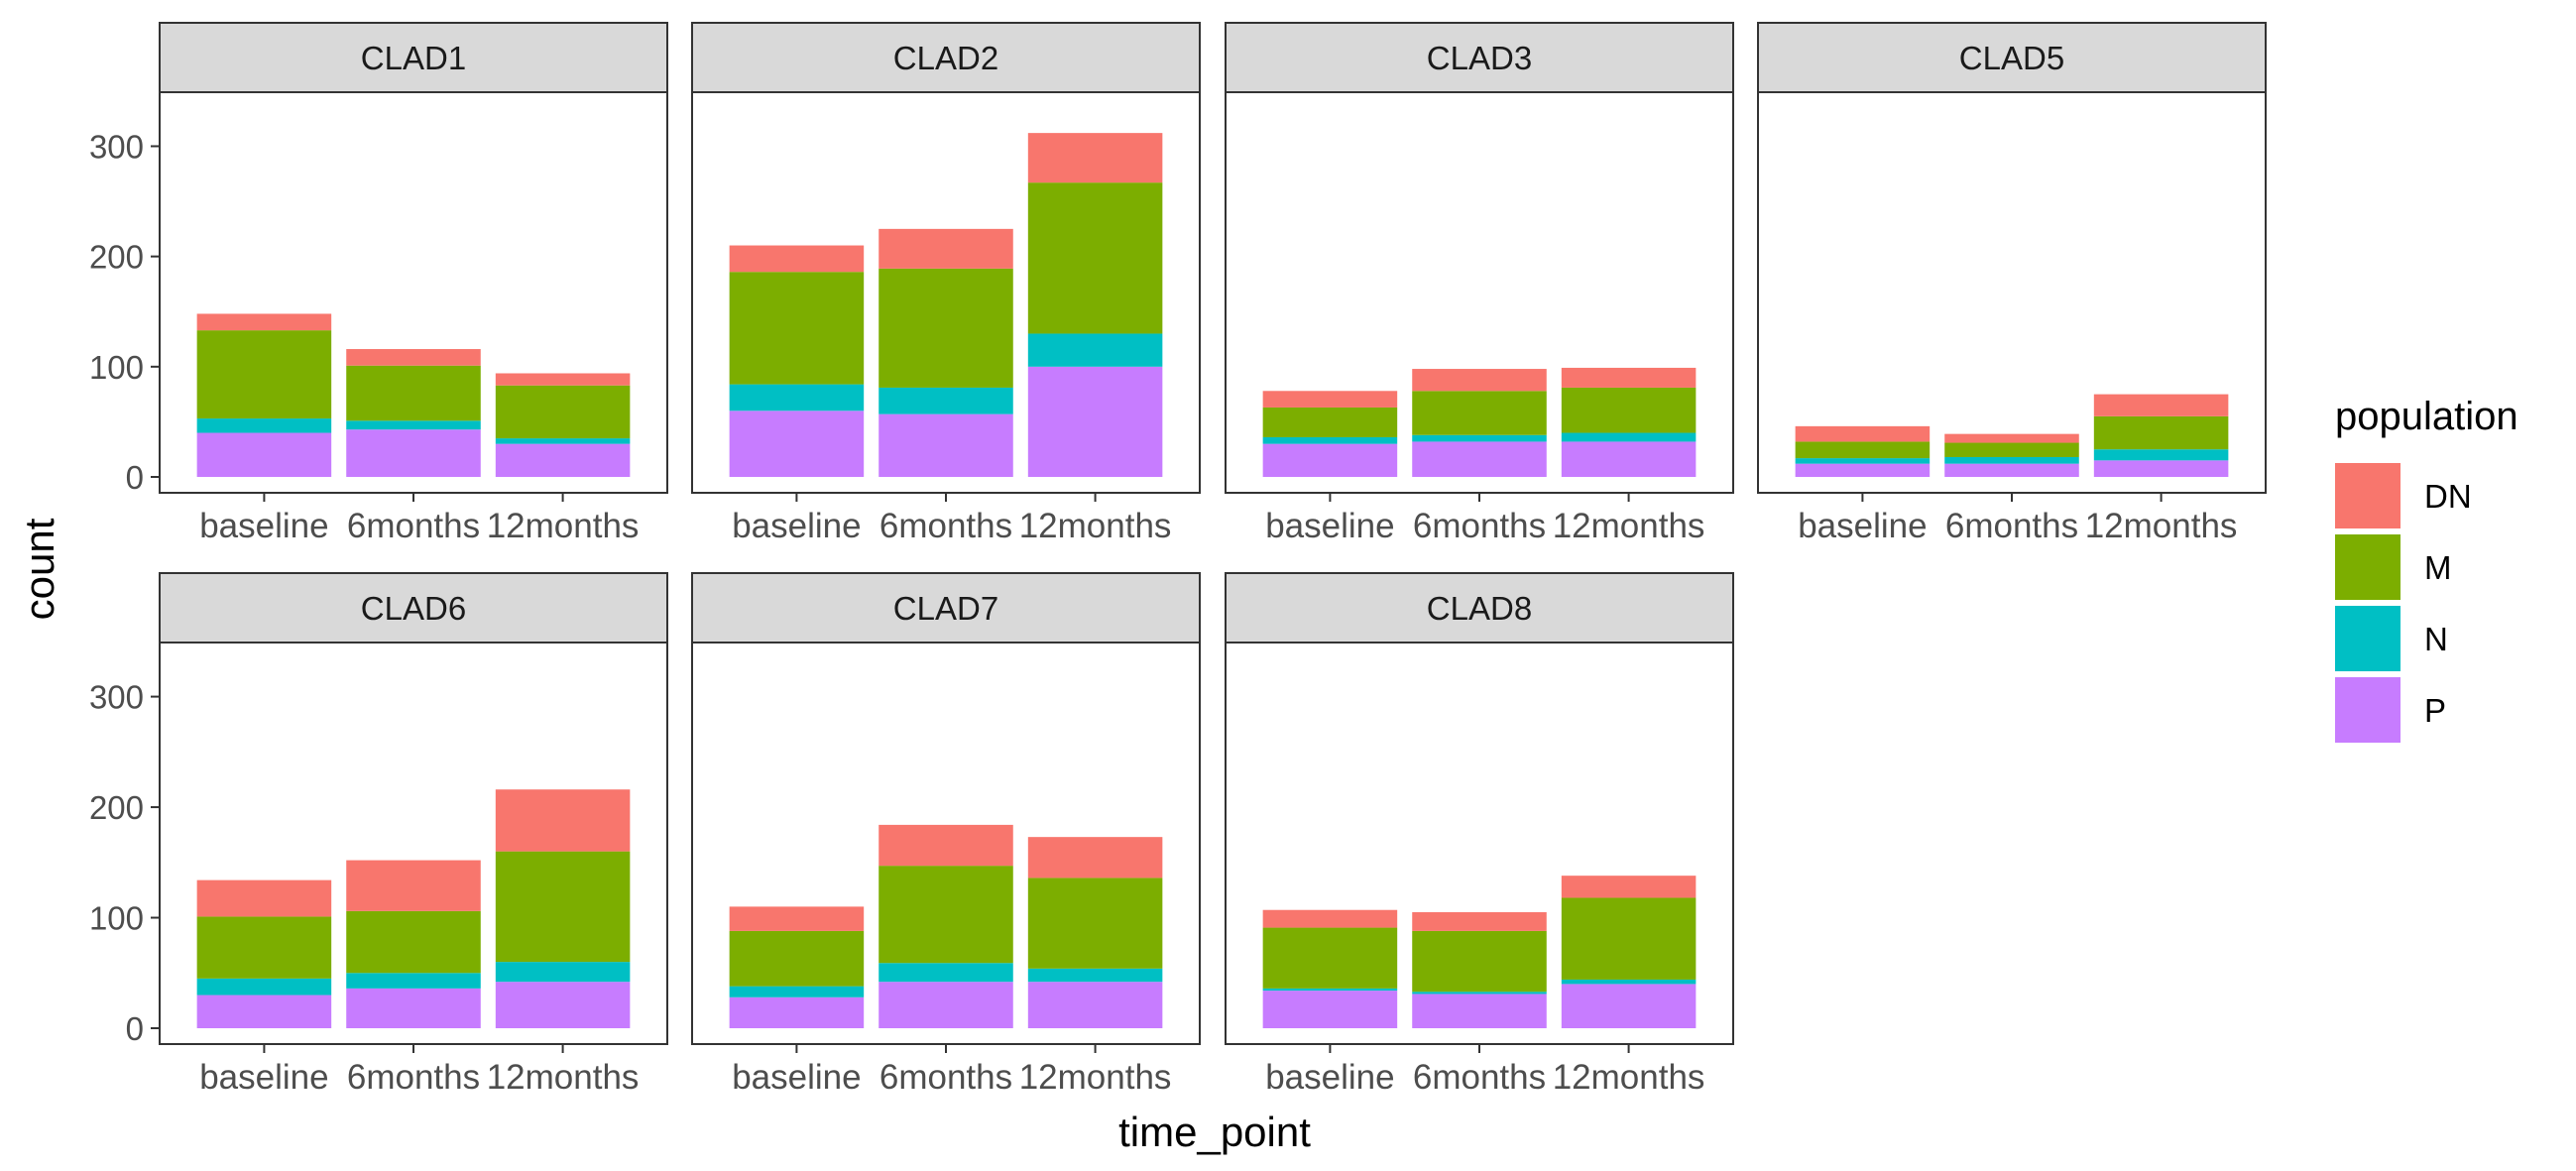 Image resolution: width=2576 pixels, height=1171 pixels. I want to click on panel-strip-label: CLAD7, so click(945, 608).